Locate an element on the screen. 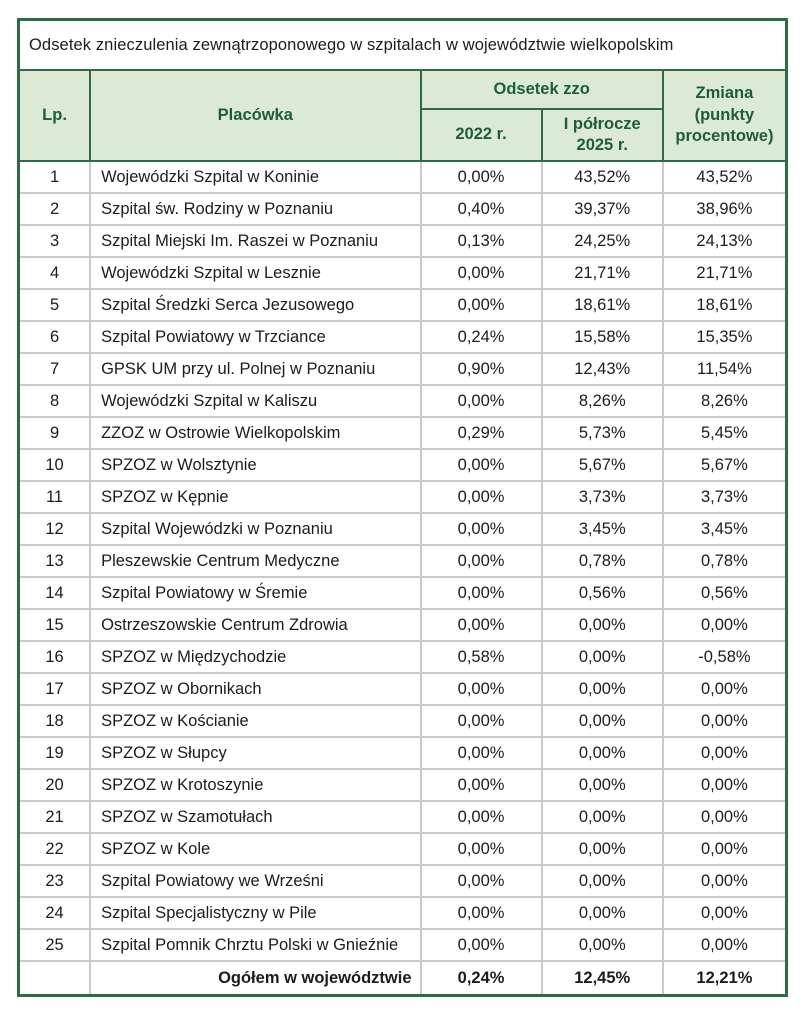 This screenshot has width=804, height=1024. header-row-2: 2022 r. I półrocze 2025 r. is located at coordinates (402, 135).